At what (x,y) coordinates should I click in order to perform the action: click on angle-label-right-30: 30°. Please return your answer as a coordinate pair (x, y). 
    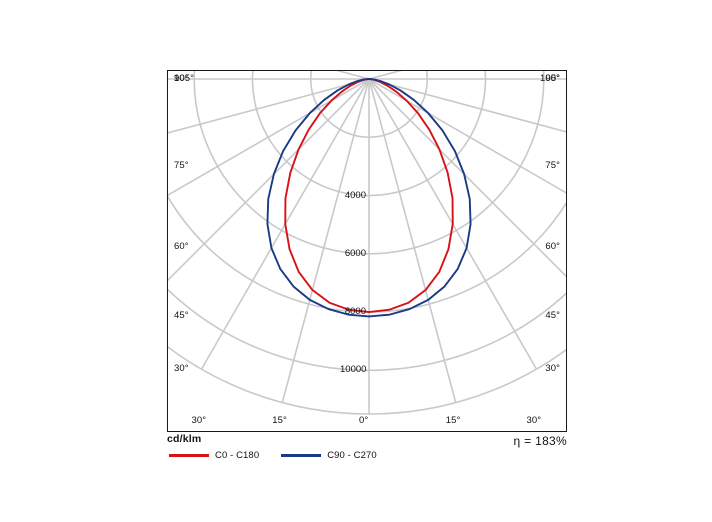
    Looking at the image, I should click on (552, 369).